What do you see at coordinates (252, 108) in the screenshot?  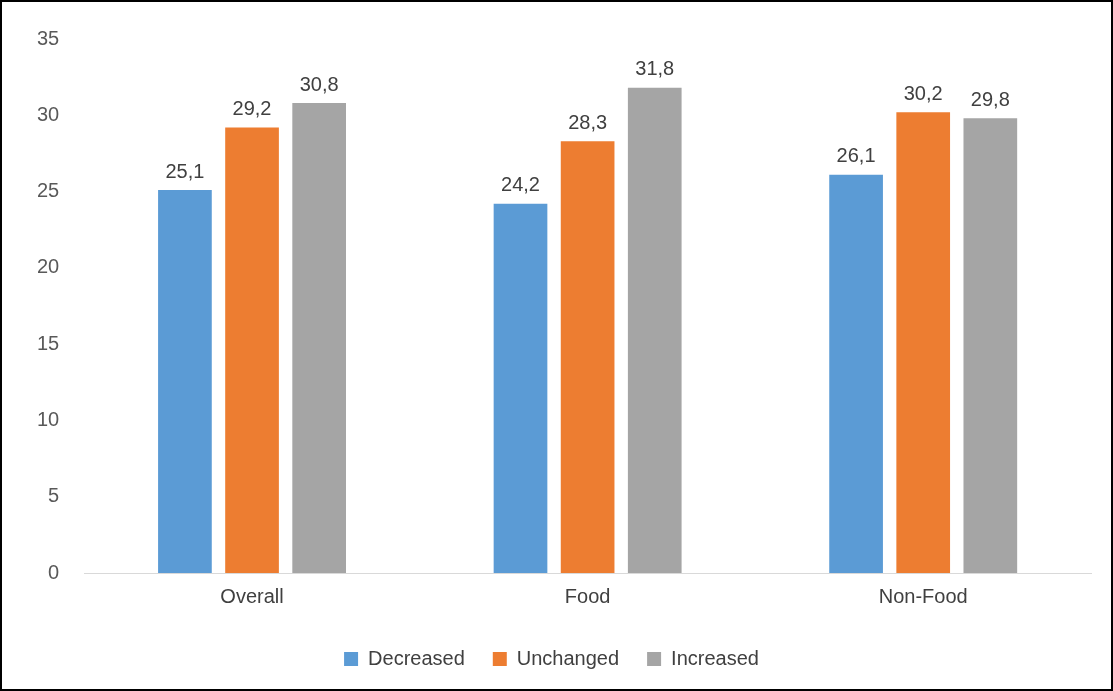 I see `data-label: 29,2` at bounding box center [252, 108].